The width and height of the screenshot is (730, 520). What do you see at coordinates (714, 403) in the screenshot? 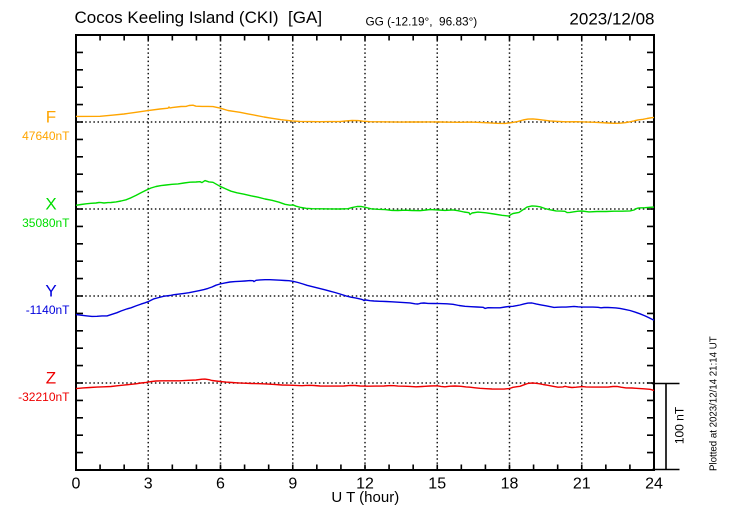
I see `svg-text: Plotted at 2023/12/14 21:14 UT` at bounding box center [714, 403].